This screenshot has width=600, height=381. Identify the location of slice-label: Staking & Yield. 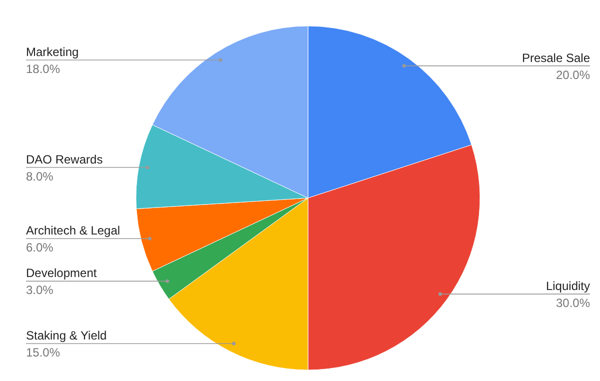
(66, 335).